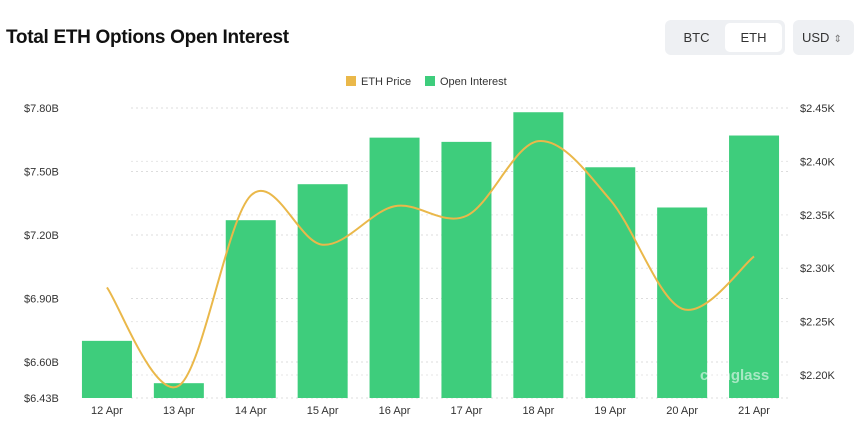  I want to click on y-left-tick-label: $7.50B, so click(41, 173).